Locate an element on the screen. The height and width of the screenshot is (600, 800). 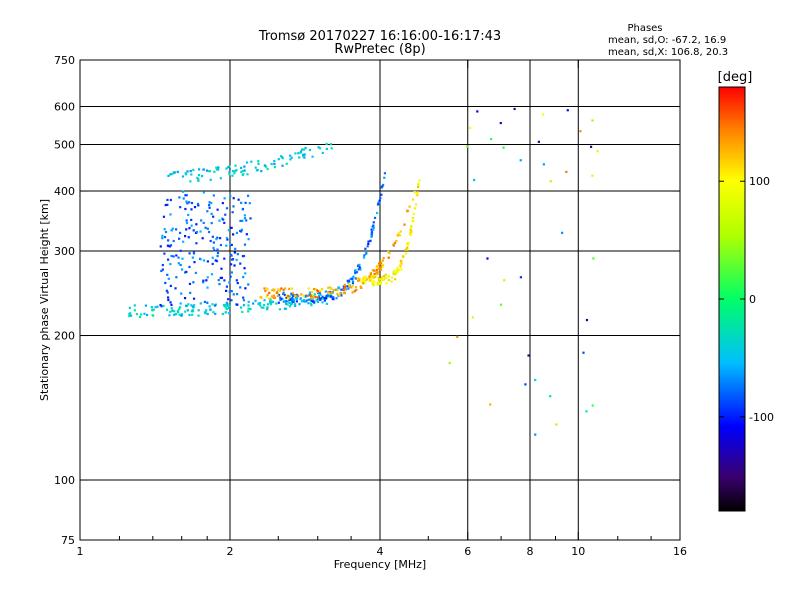
y-tick-label: 300 is located at coordinates (64, 251).